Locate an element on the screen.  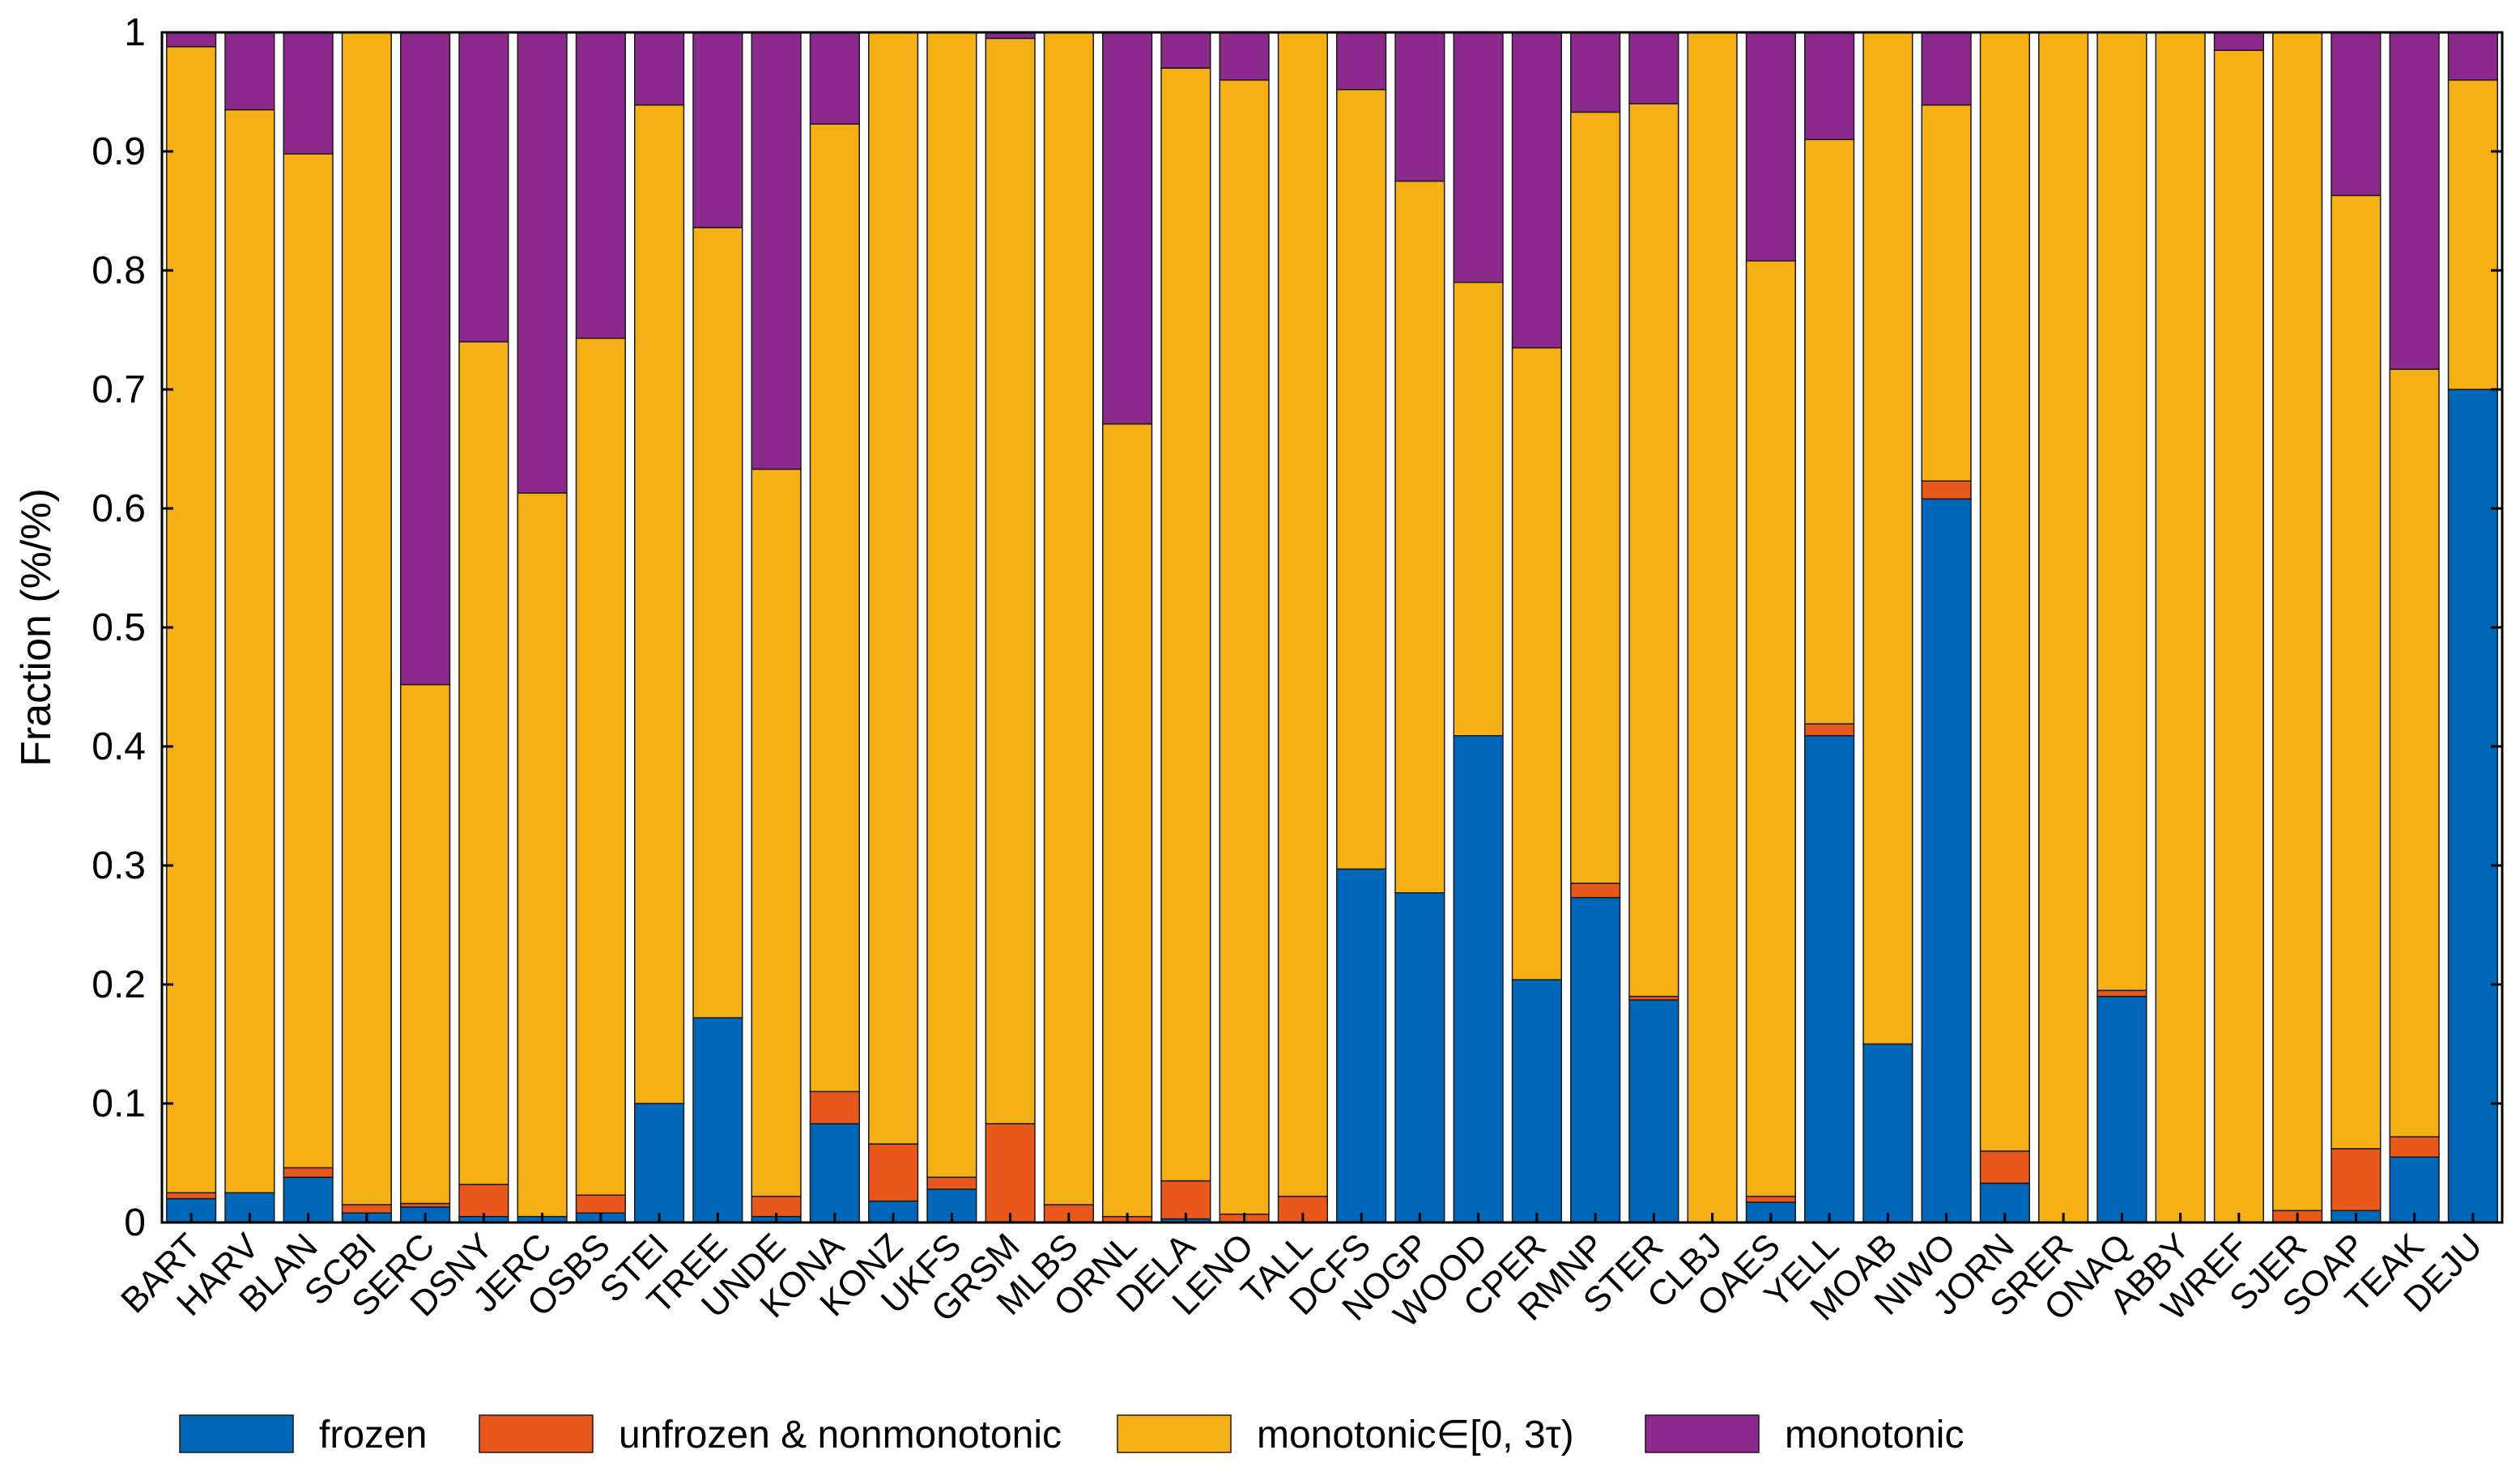
y-tick-label: 0 is located at coordinates (135, 1222).